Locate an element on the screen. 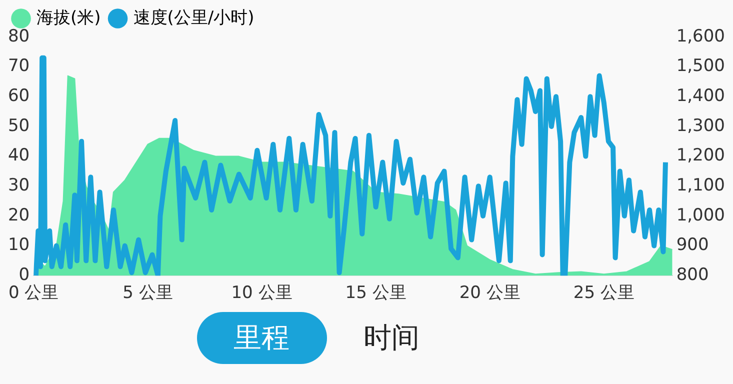 This screenshot has width=733, height=384. legend-label: 速度(公里/小时) is located at coordinates (193, 18).